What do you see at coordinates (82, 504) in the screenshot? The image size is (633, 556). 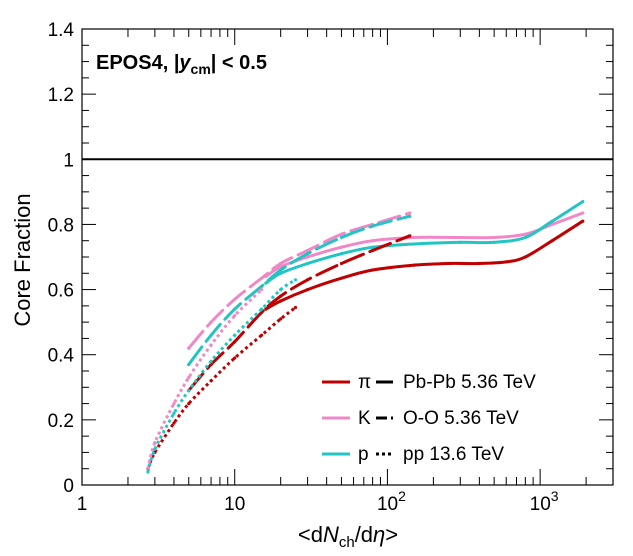 I see `x-tick-label: 1` at bounding box center [82, 504].